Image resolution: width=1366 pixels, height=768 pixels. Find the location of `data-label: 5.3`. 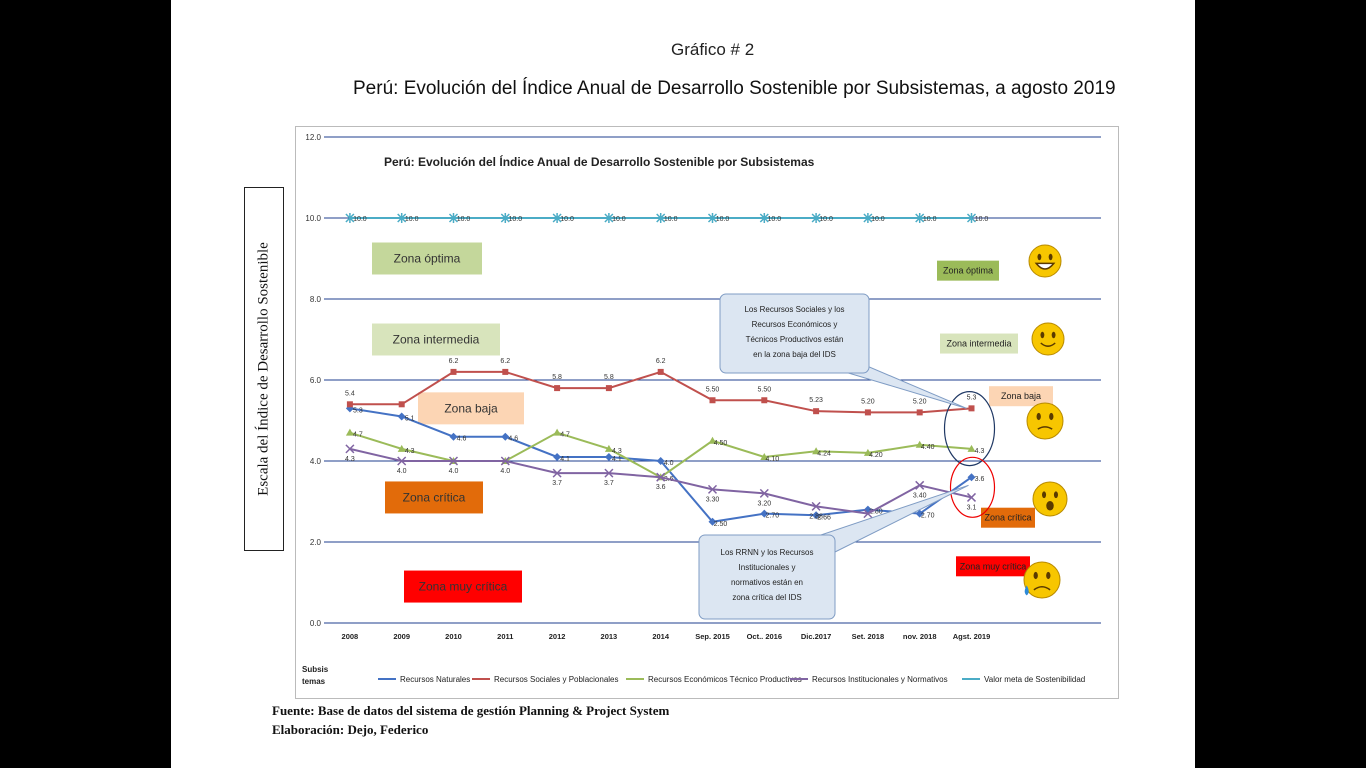

data-label: 5.3 is located at coordinates (358, 410).